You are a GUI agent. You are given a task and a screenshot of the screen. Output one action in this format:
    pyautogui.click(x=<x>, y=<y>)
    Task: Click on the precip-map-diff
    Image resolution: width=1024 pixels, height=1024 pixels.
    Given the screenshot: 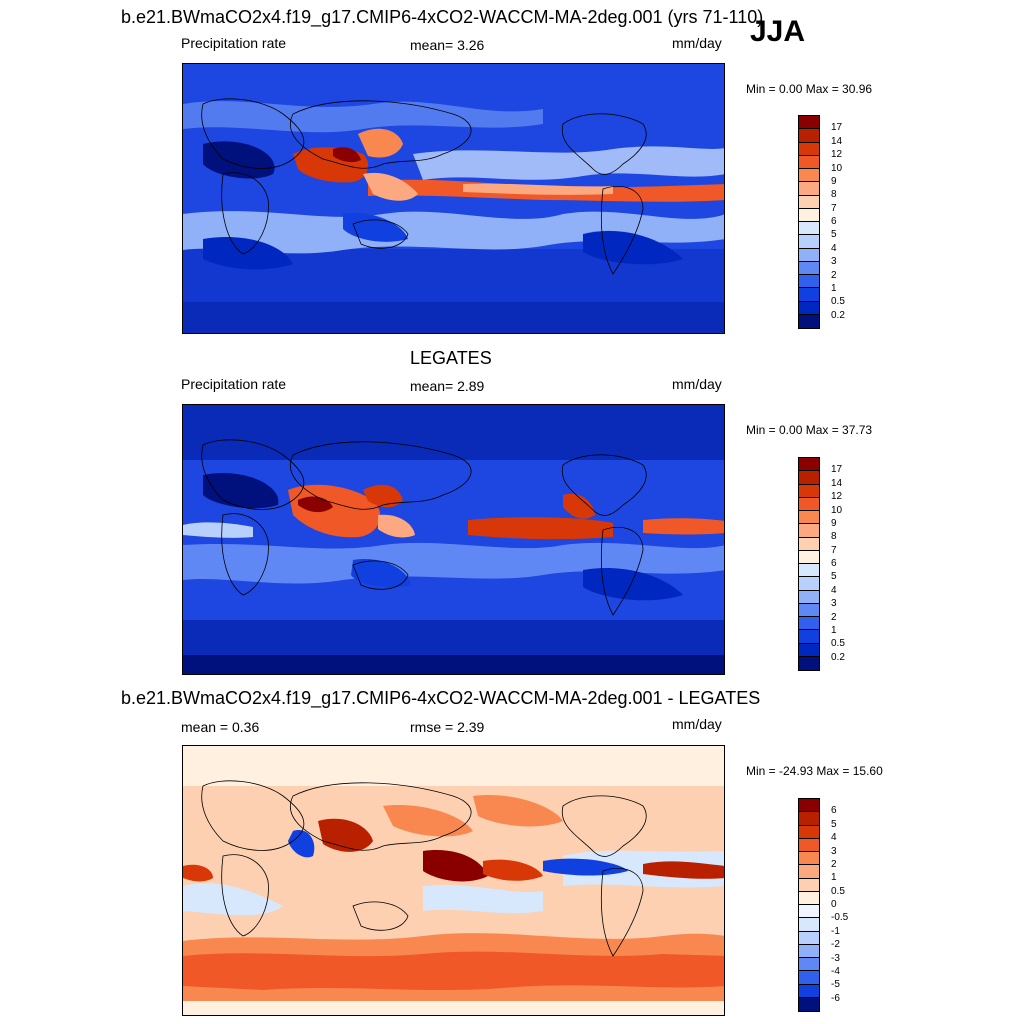 What is the action you would take?
    pyautogui.click(x=453, y=880)
    